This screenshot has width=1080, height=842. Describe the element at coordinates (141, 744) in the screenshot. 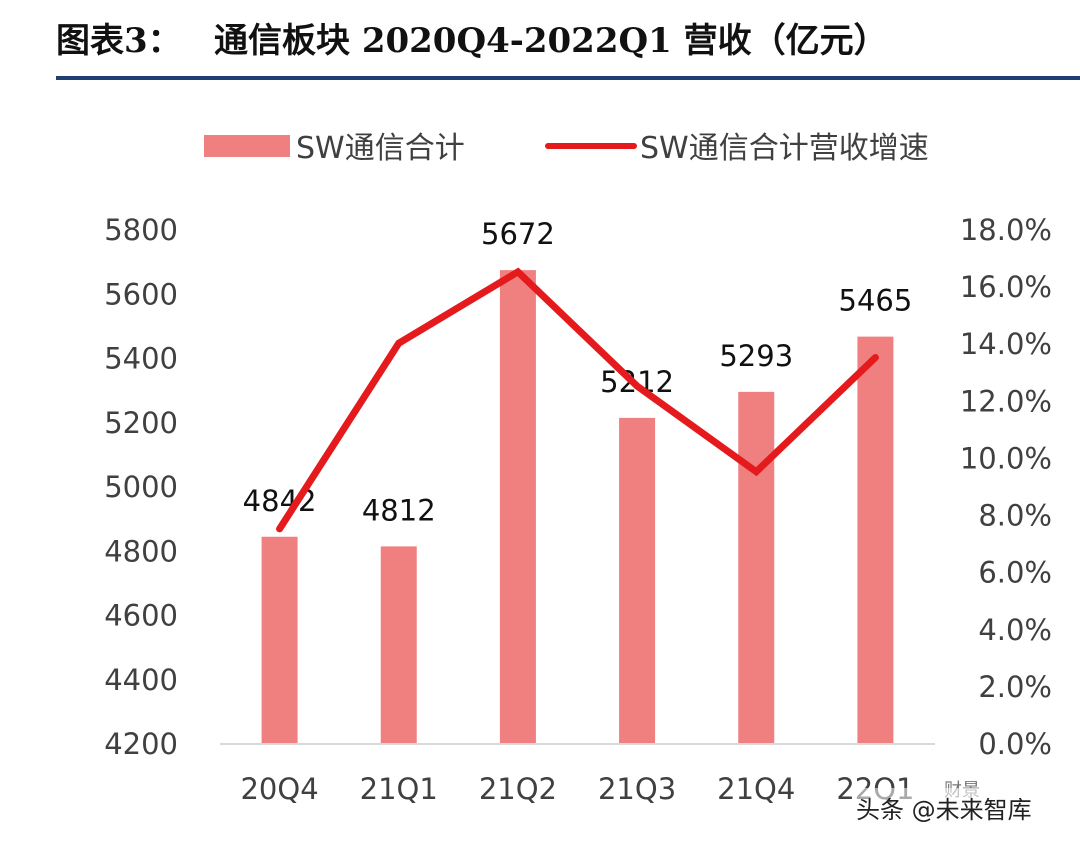

I see `y-left-tick-label: 4200` at that location.